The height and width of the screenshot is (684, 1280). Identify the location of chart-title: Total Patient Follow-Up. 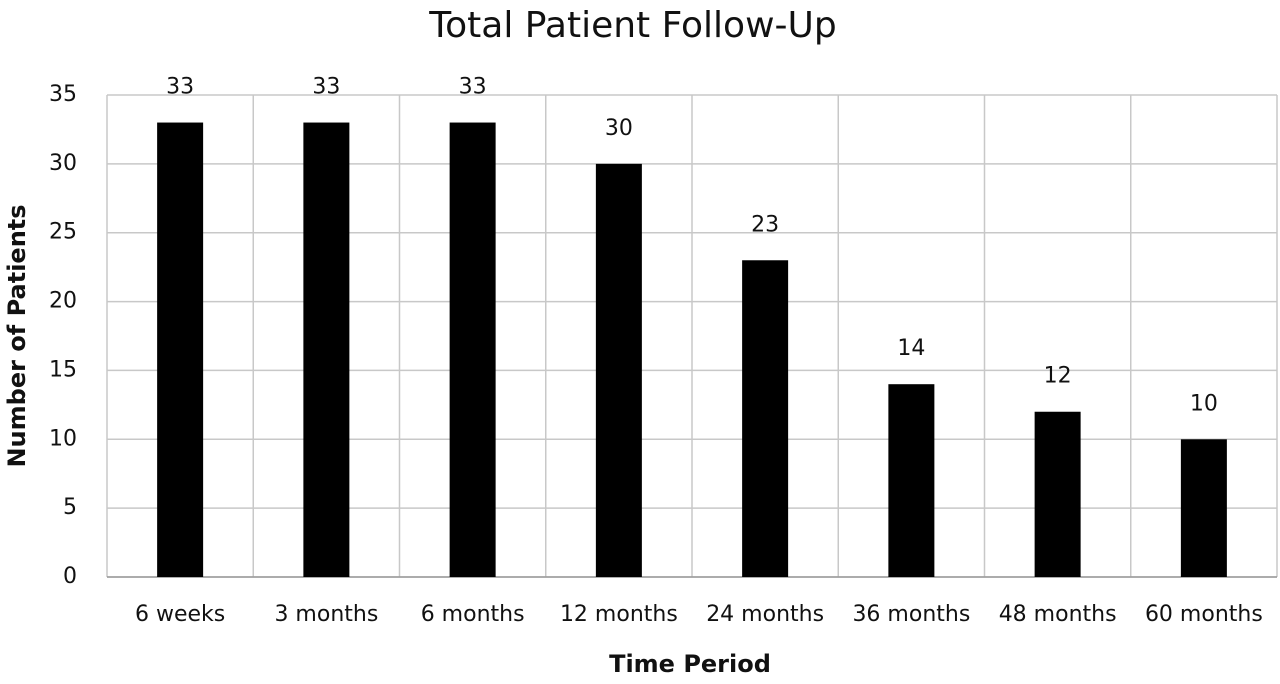
(632, 25).